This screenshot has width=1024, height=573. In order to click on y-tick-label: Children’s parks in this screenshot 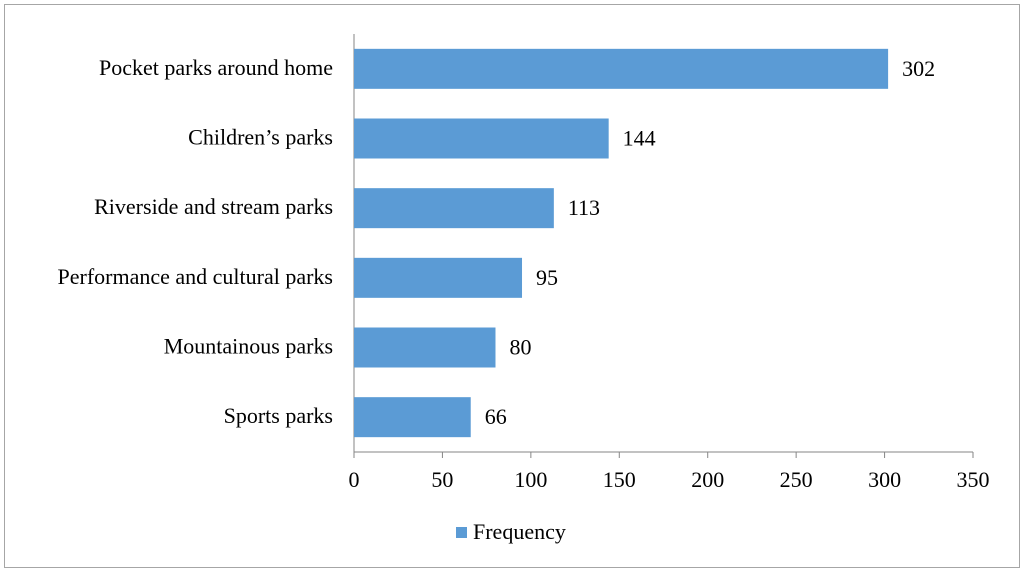, I will do `click(260, 137)`.